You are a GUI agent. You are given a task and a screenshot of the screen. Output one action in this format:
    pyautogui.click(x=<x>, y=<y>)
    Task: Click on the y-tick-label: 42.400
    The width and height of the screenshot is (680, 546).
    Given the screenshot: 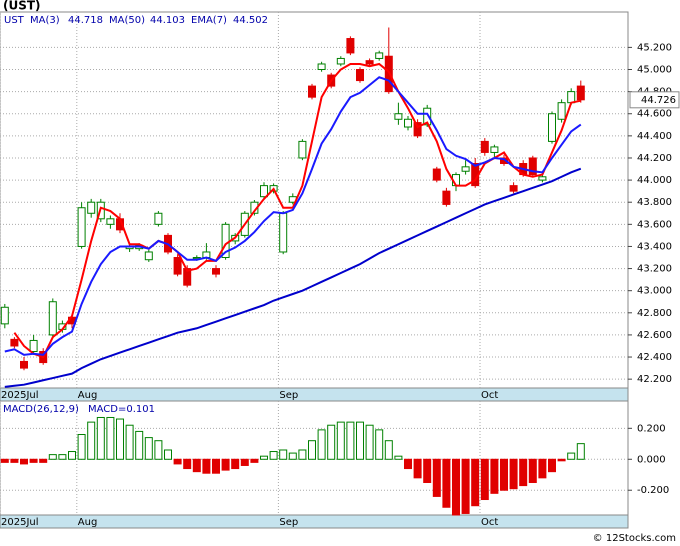 What is the action you would take?
    pyautogui.click(x=654, y=357)
    